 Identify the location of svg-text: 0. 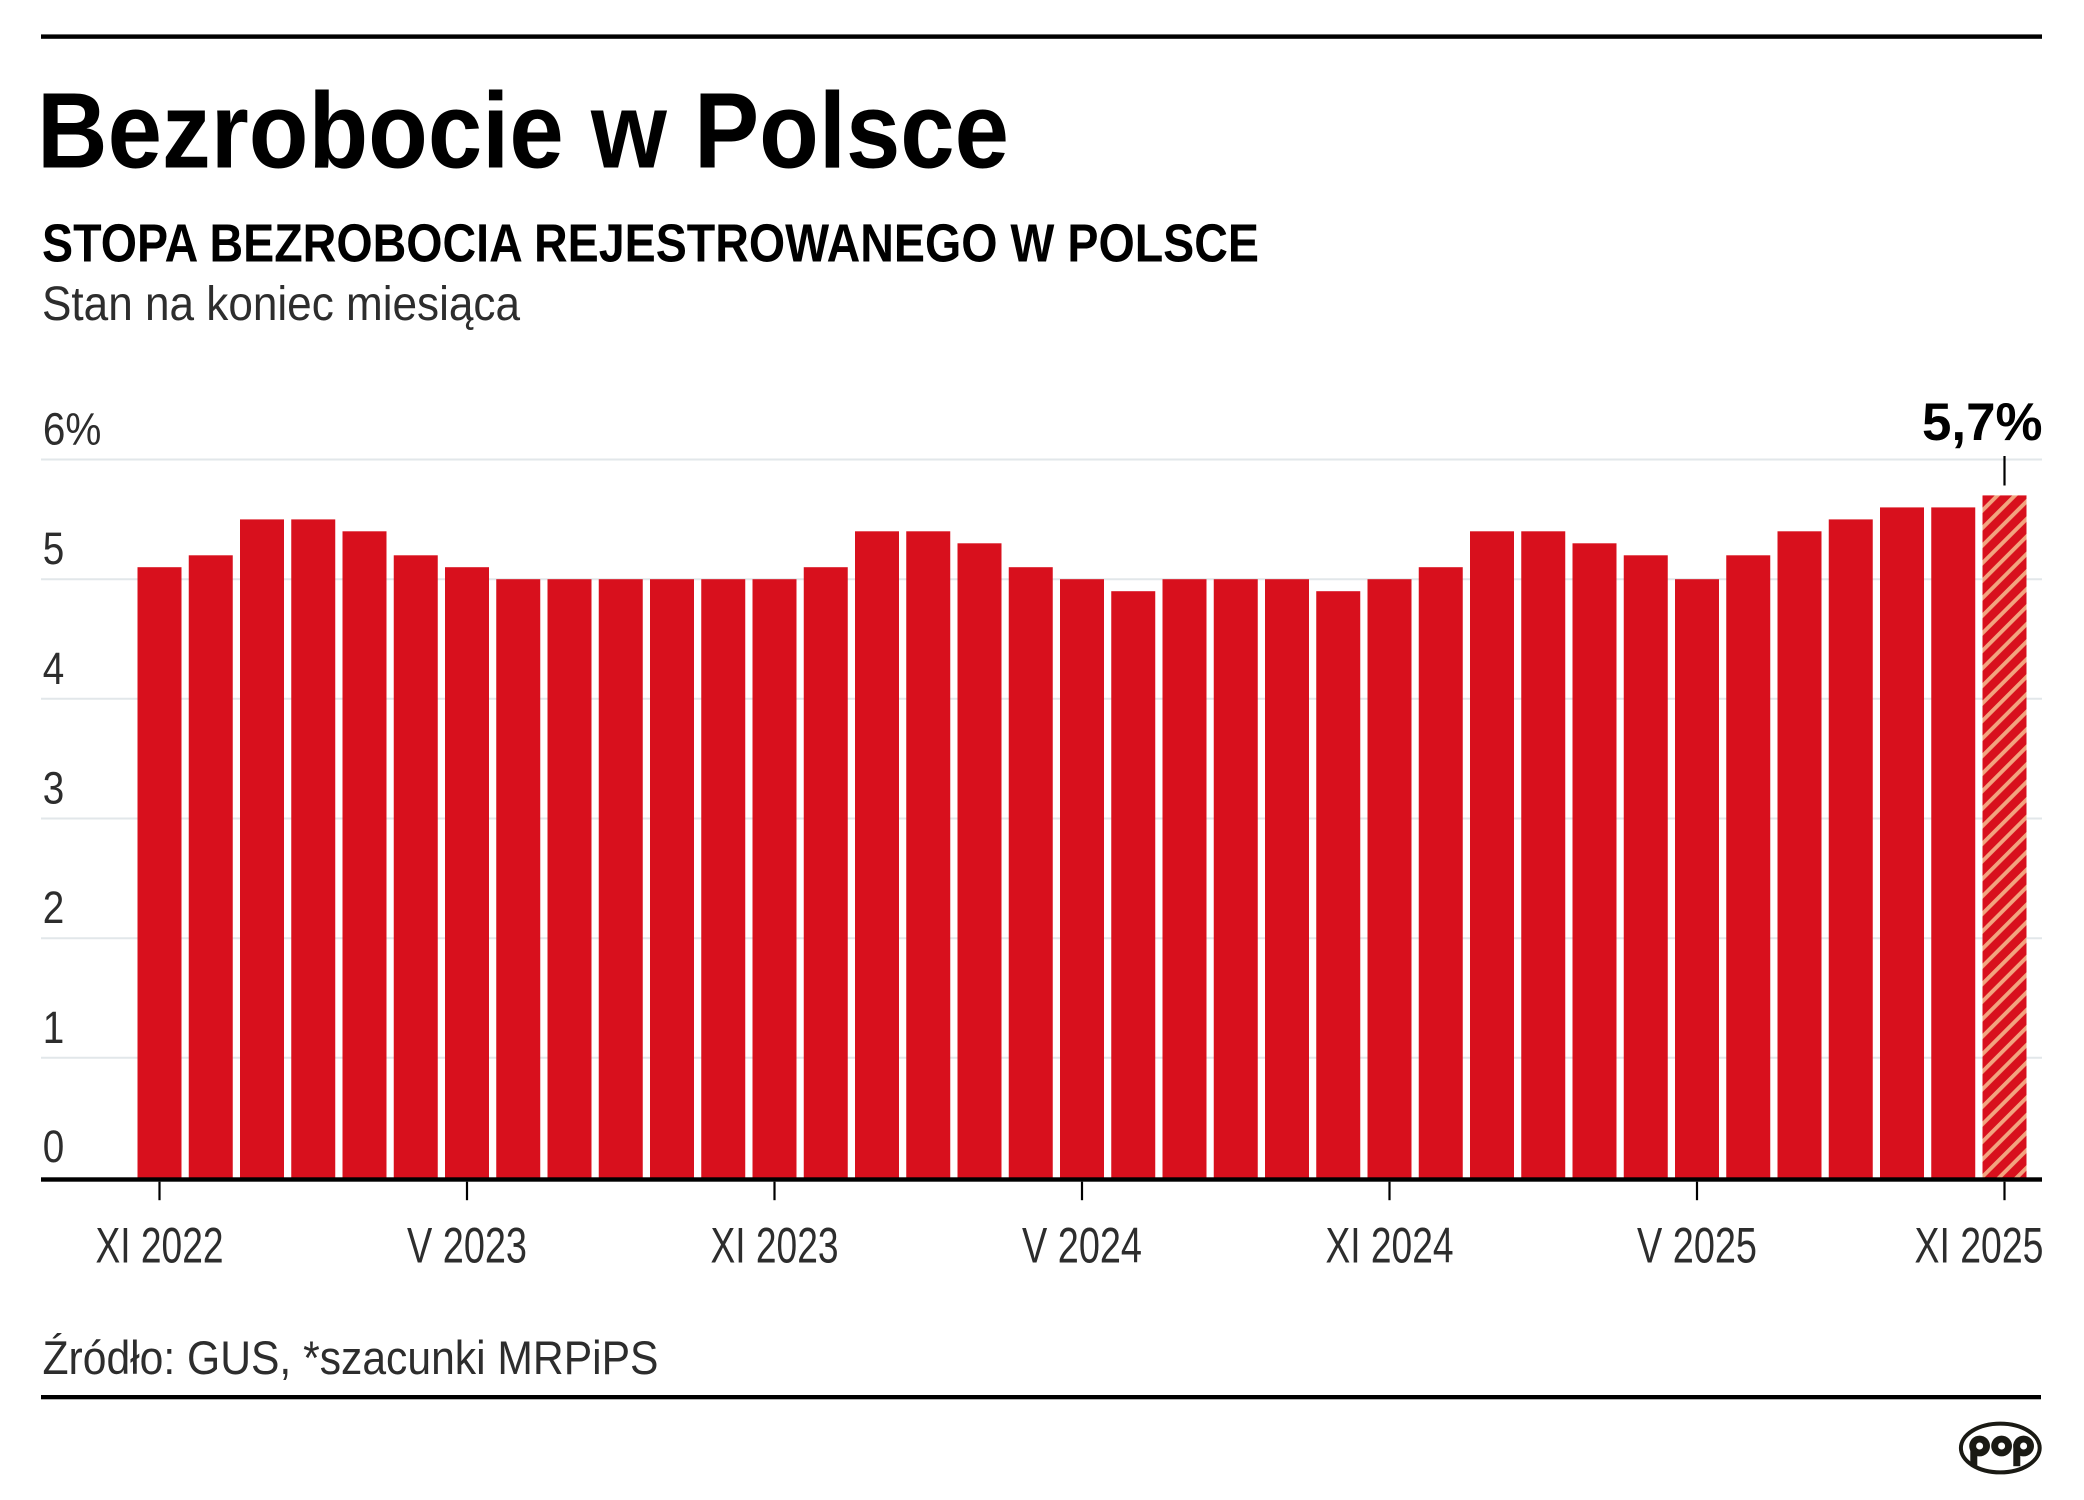
(54, 1146).